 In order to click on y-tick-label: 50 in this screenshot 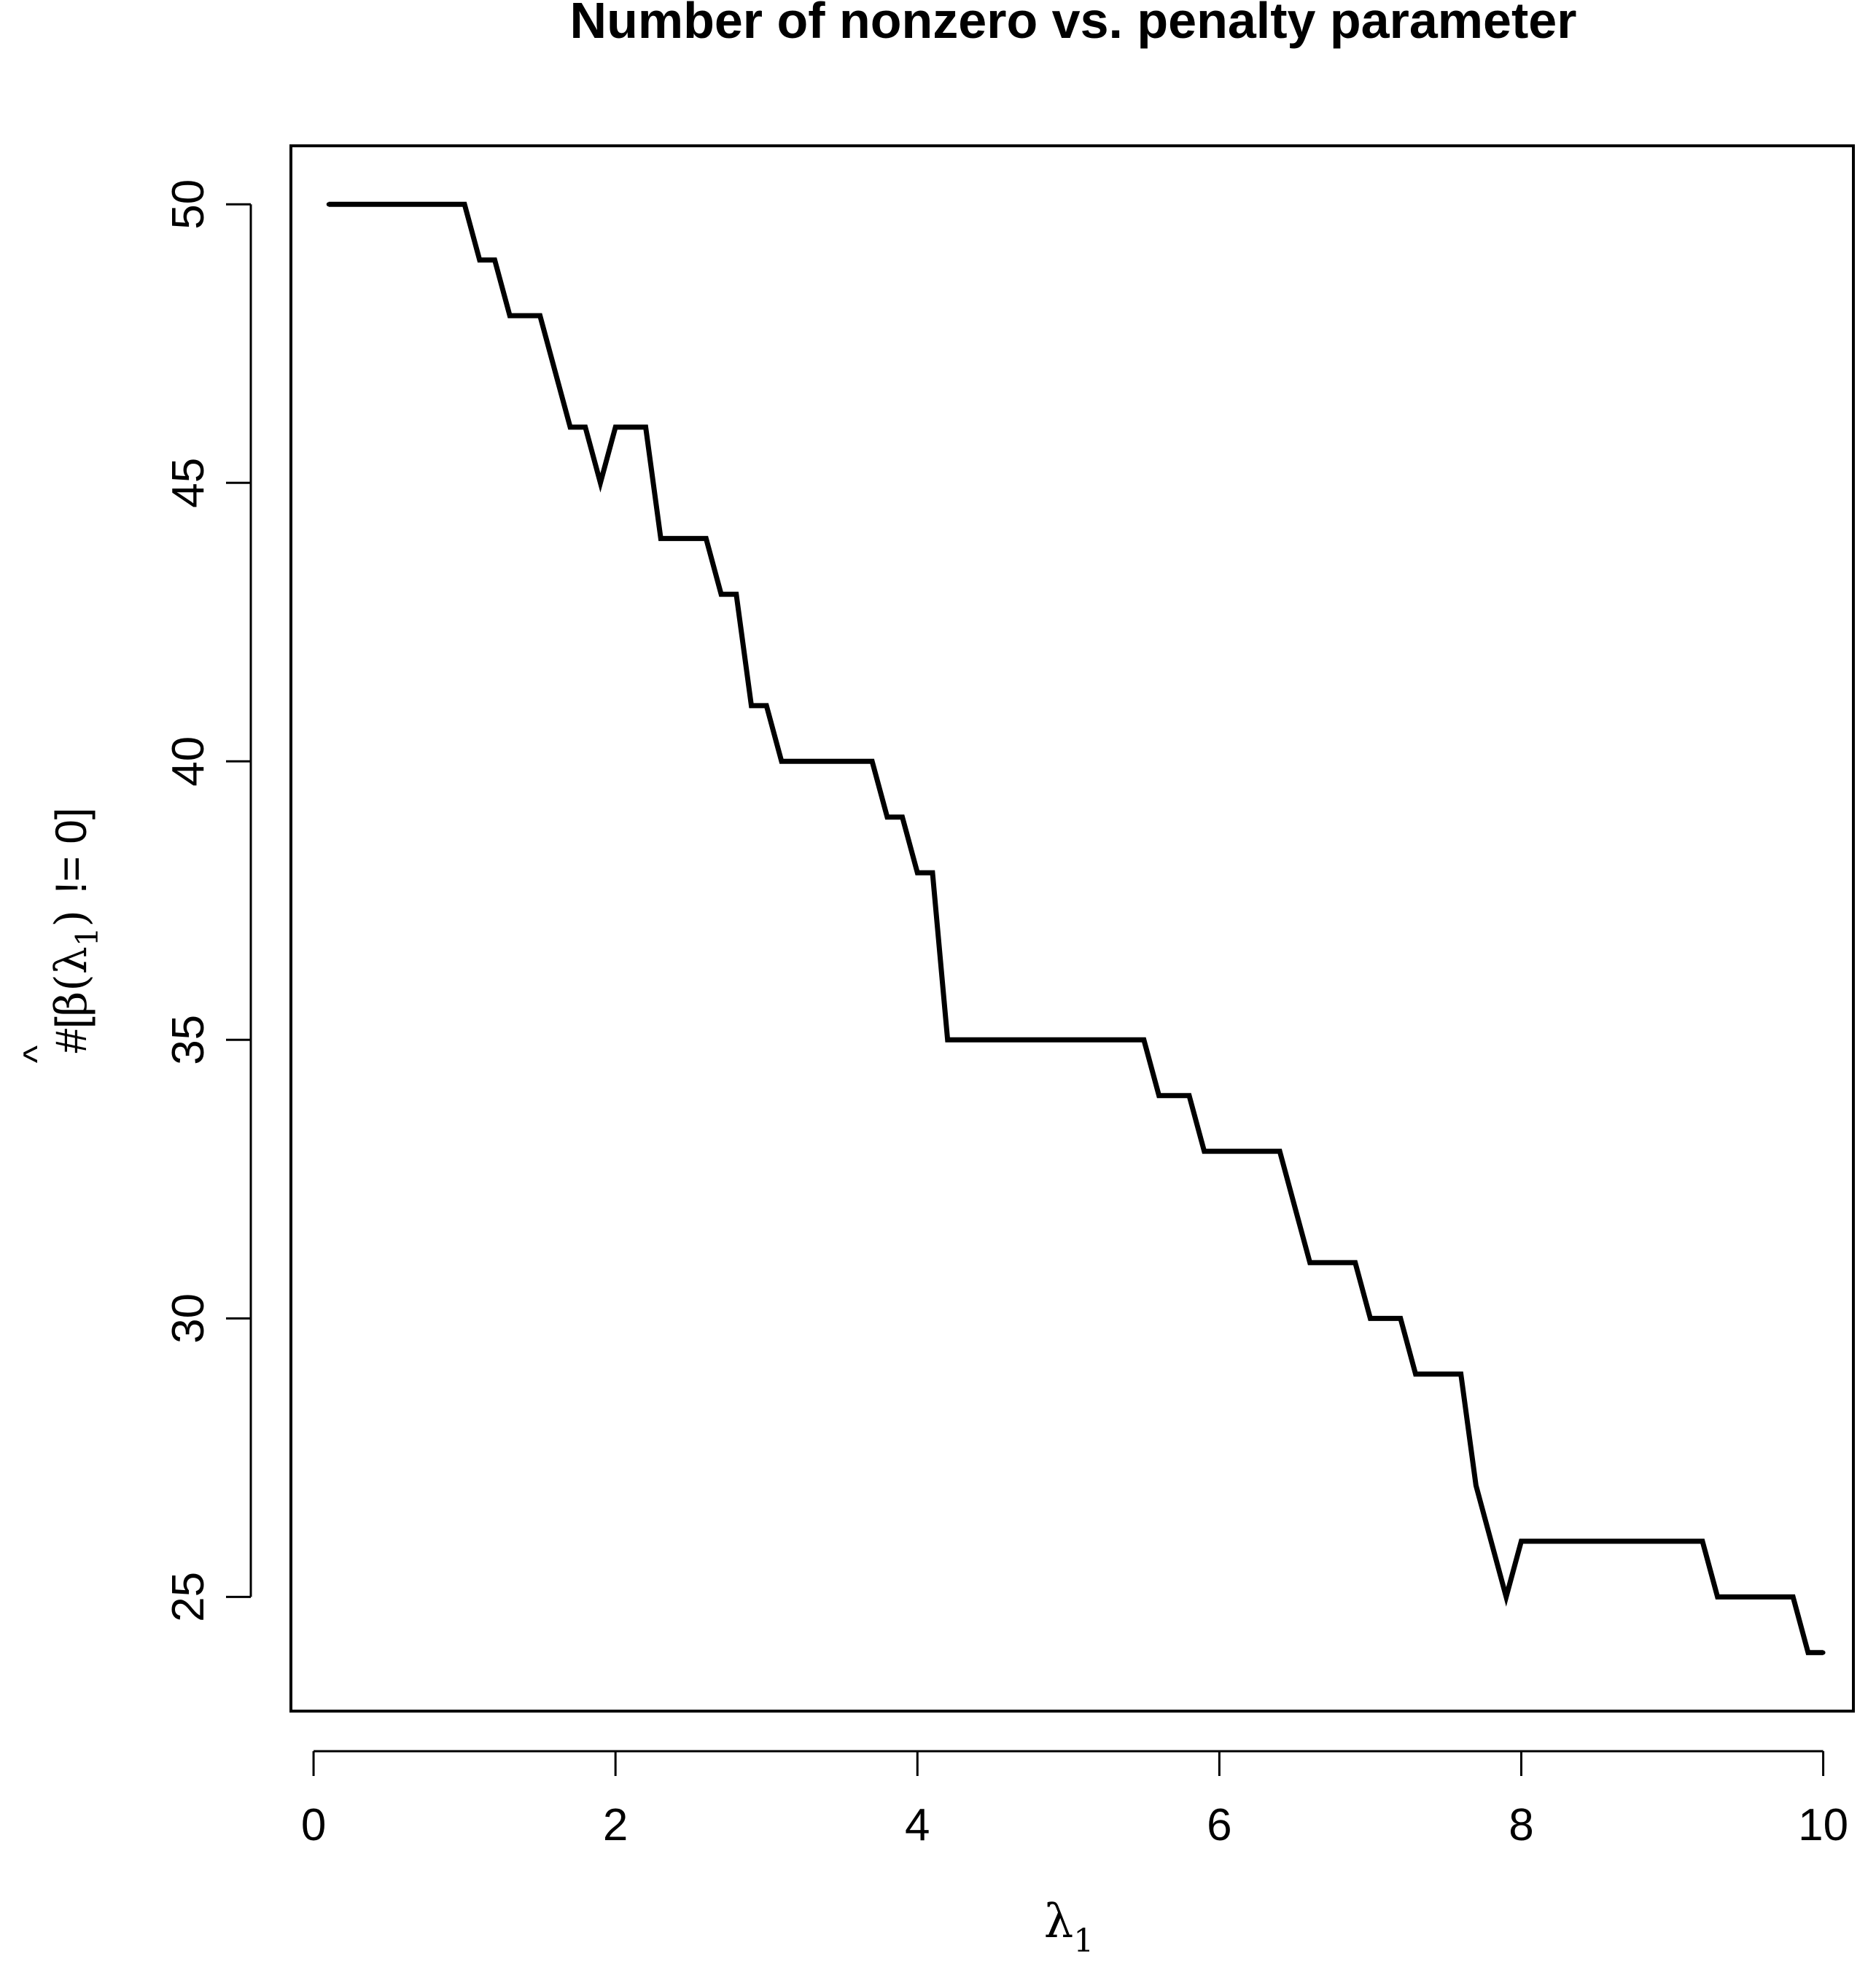, I will do `click(189, 204)`.